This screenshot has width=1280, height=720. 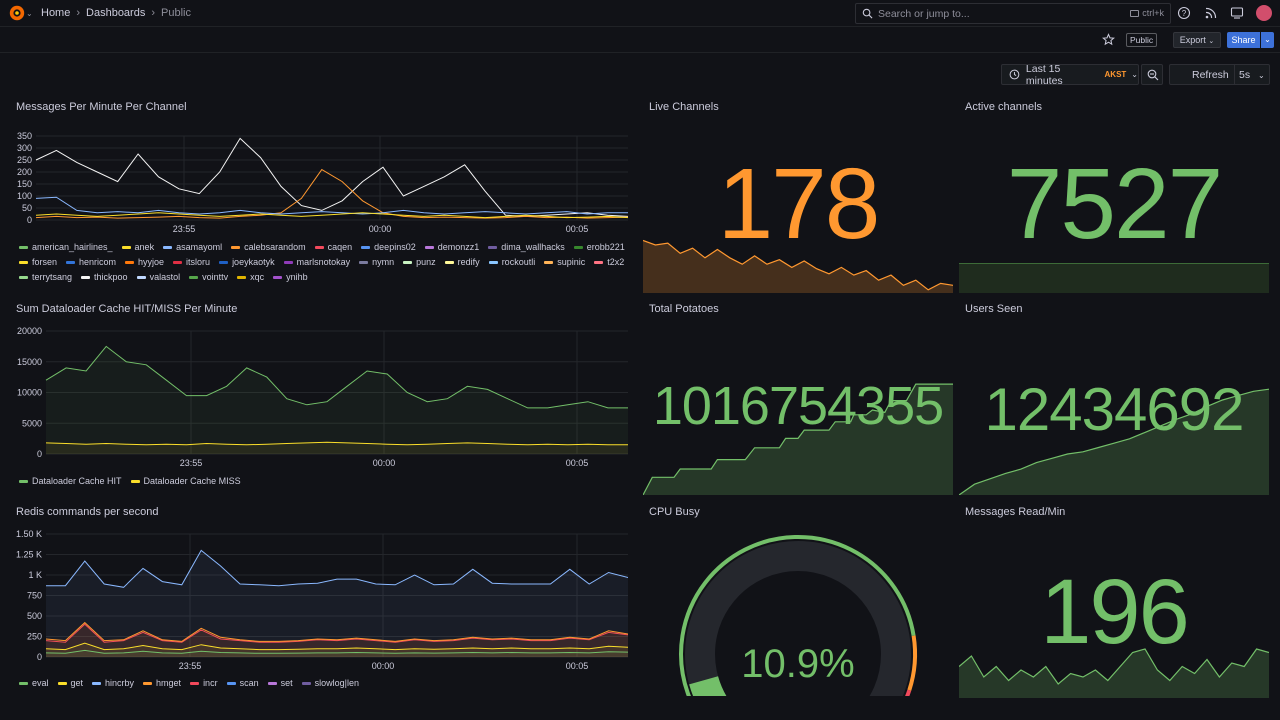 I want to click on export-button: Export ⌄, so click(x=1197, y=40).